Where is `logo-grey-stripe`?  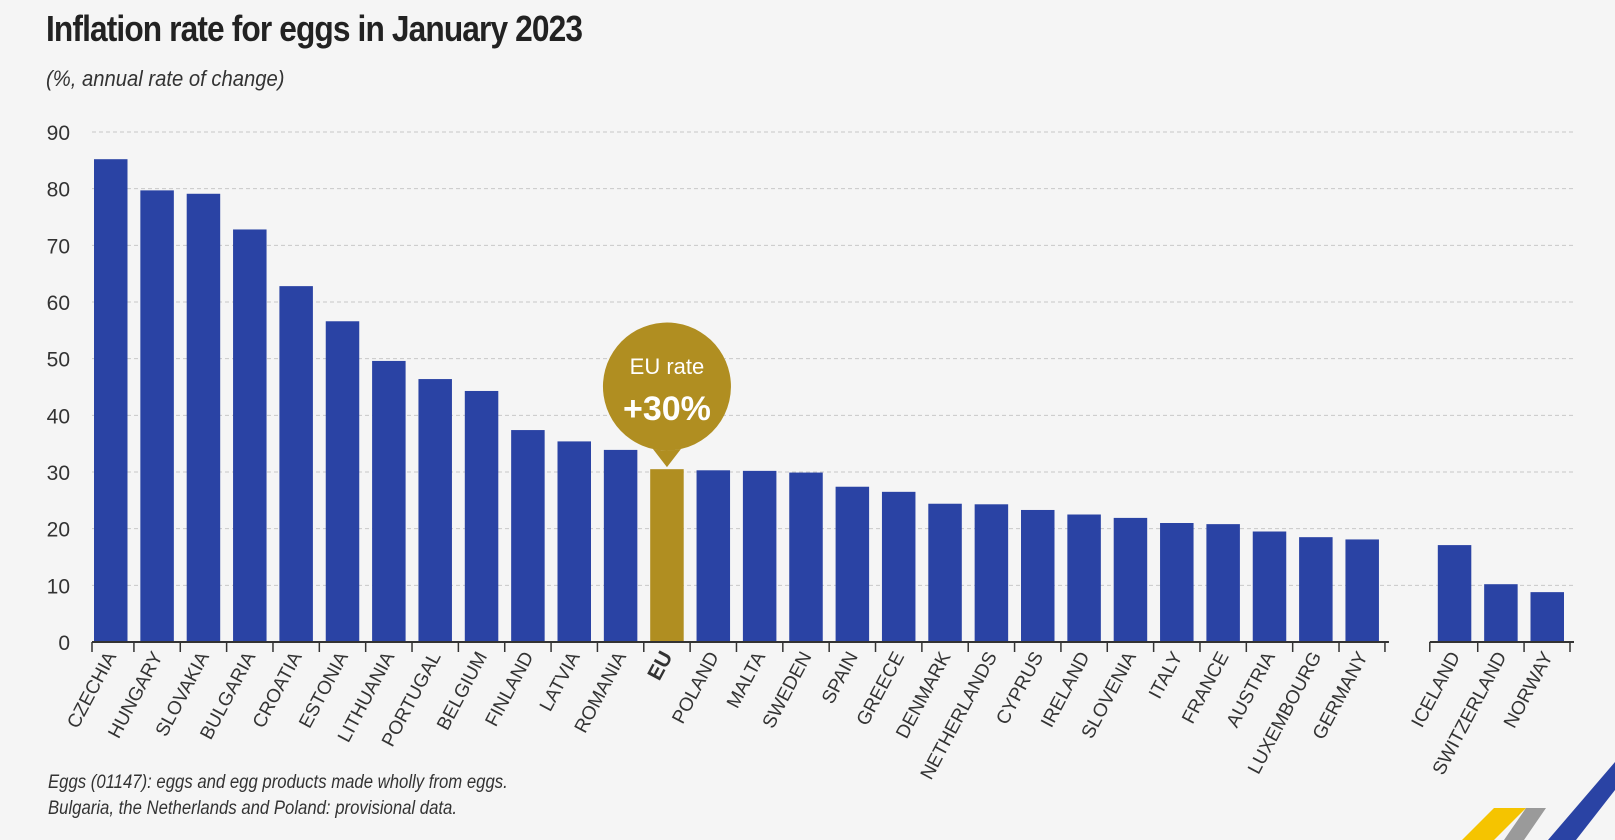
logo-grey-stripe is located at coordinates (1525, 824).